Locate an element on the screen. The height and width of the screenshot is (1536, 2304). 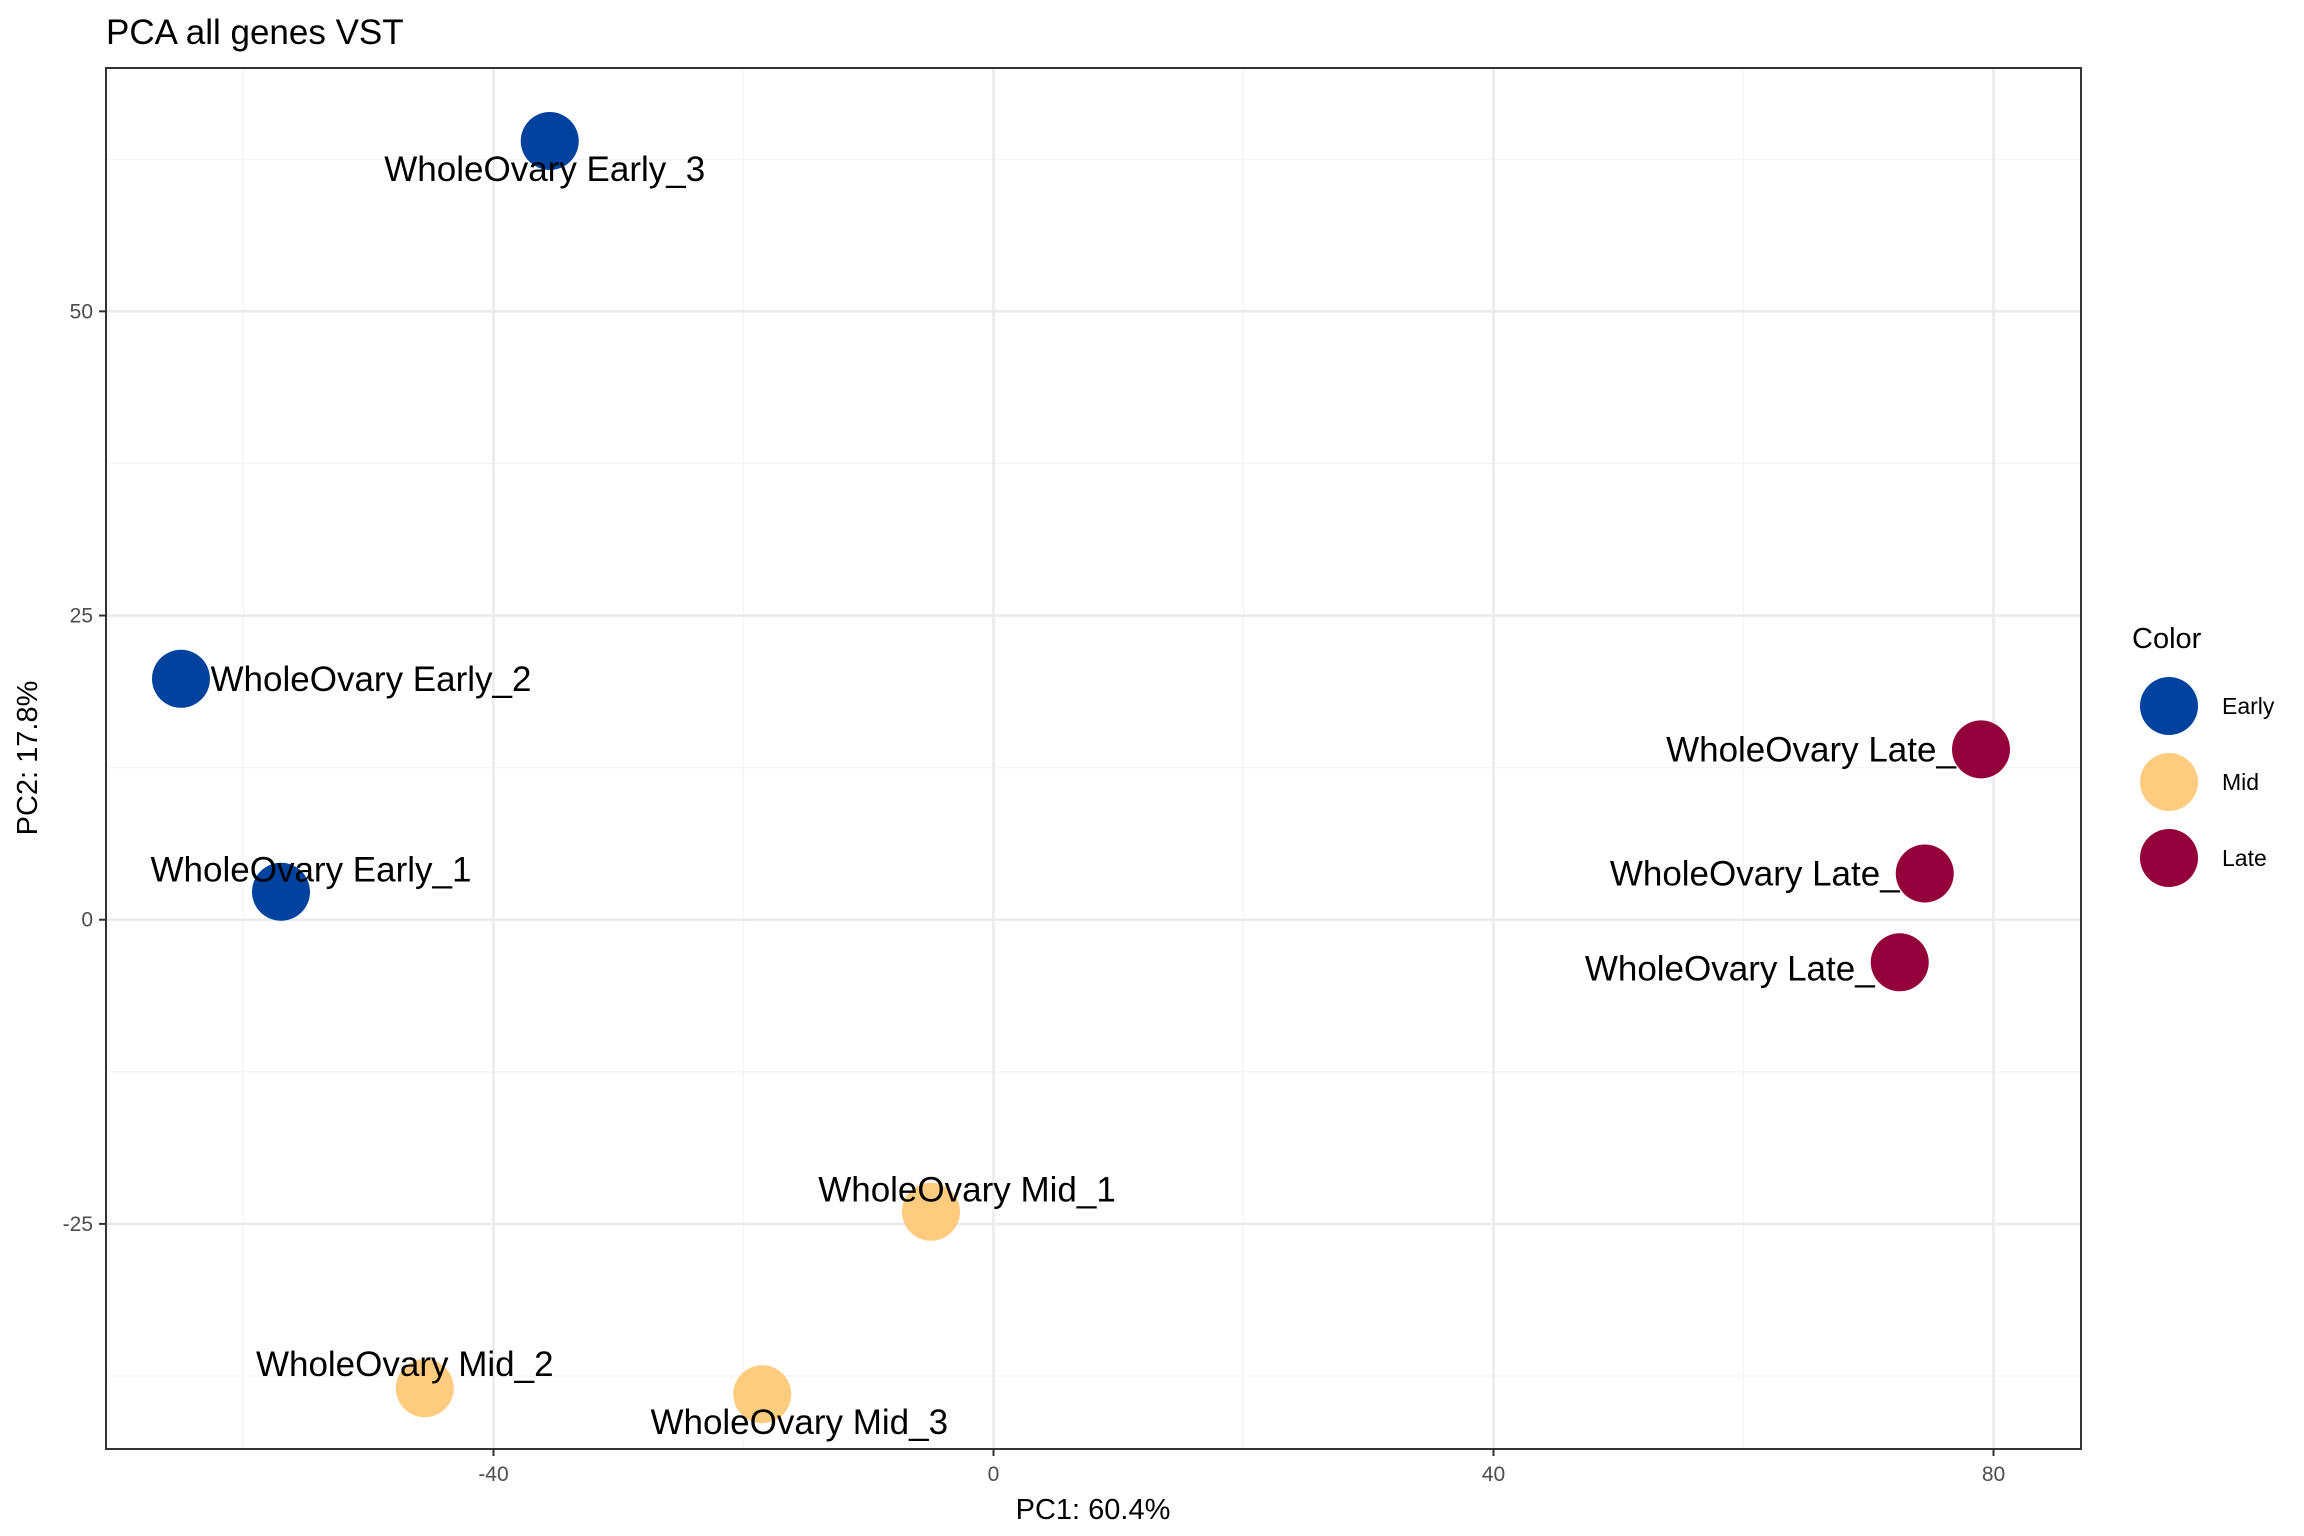
y-tick-label: 25 is located at coordinates (81, 616).